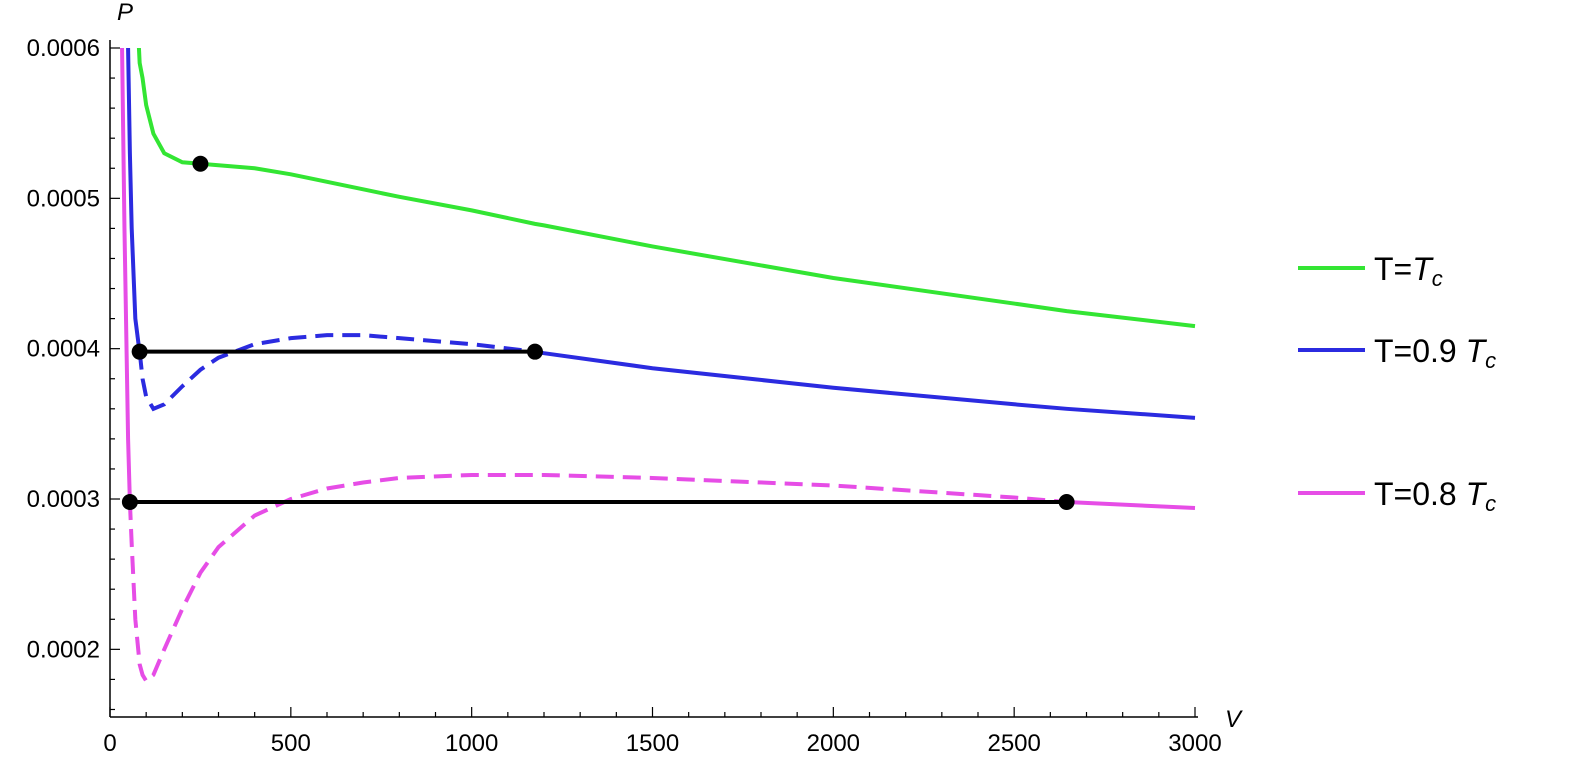 This screenshot has height=772, width=1594. I want to click on y-tick-label: 0.0003, so click(63, 499).